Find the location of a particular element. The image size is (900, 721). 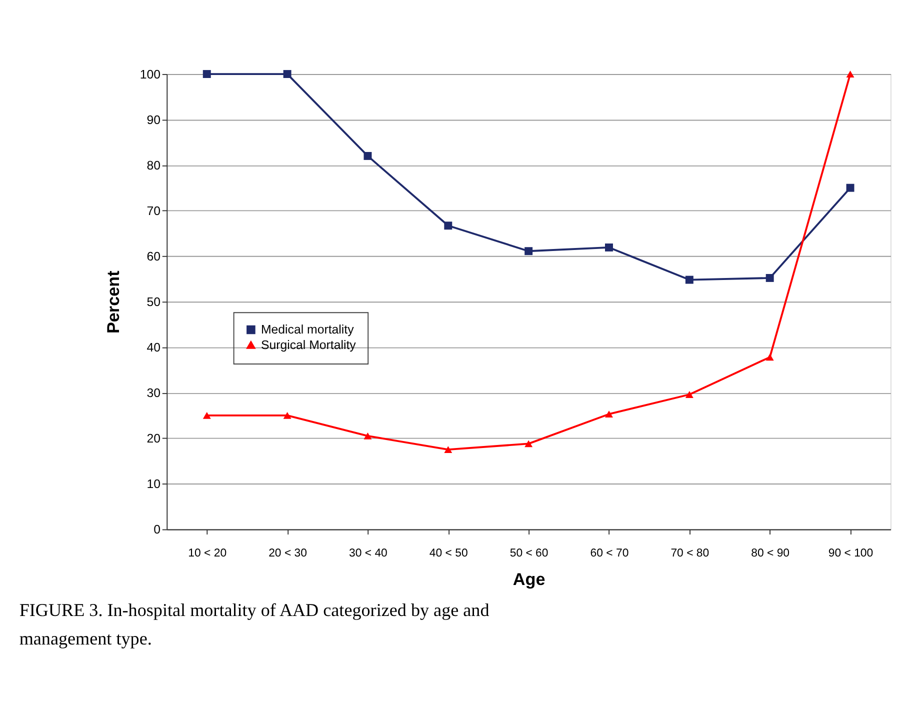

y-tick-label: 40 is located at coordinates (153, 347).